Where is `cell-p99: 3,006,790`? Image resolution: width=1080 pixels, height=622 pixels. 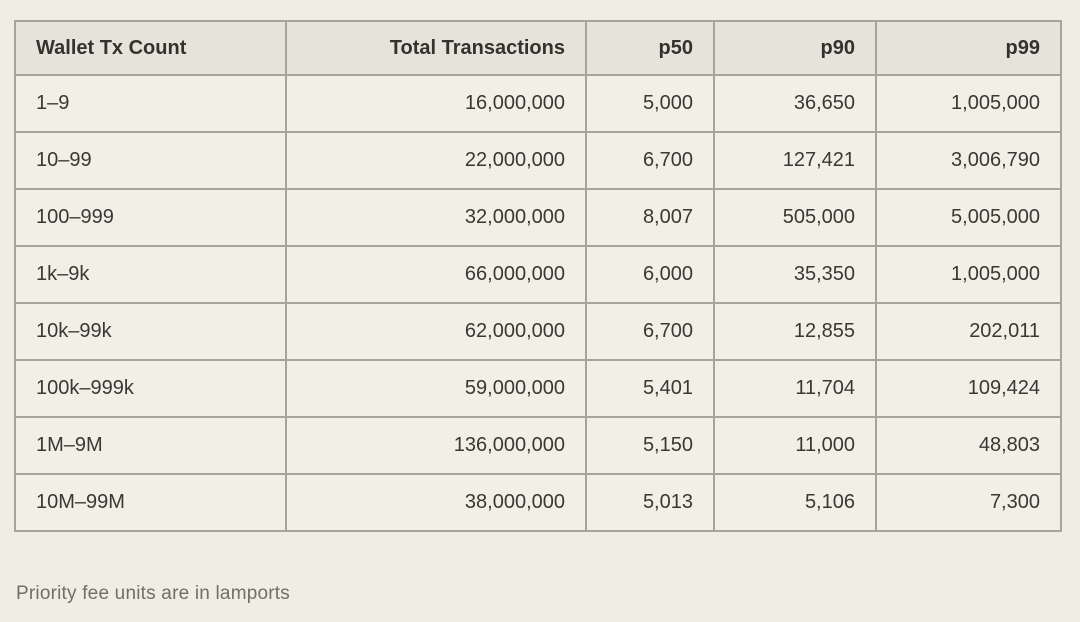 cell-p99: 3,006,790 is located at coordinates (968, 160).